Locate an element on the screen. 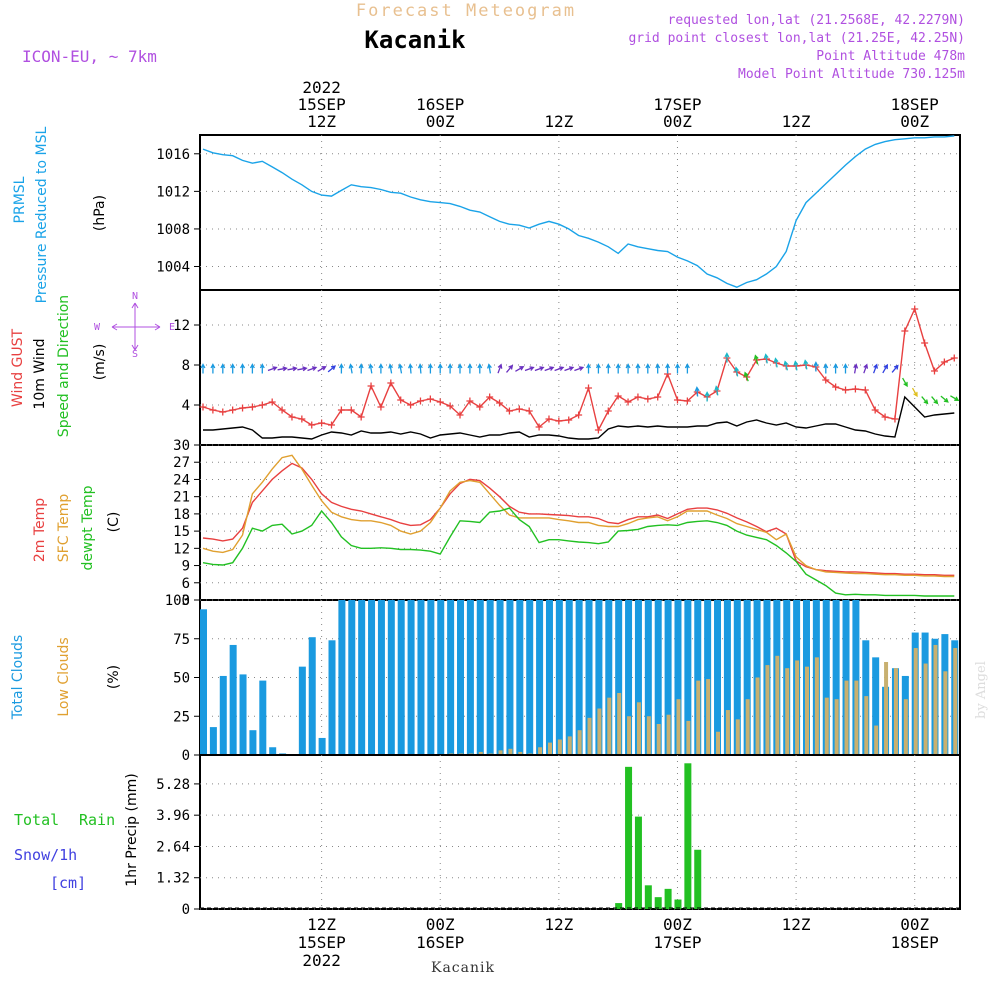  precip-ytick-label: 0 is located at coordinates (186, 910).